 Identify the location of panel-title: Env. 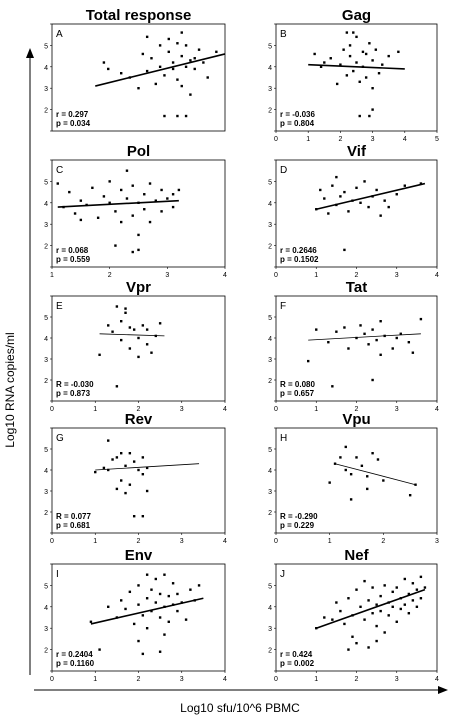
(139, 555).